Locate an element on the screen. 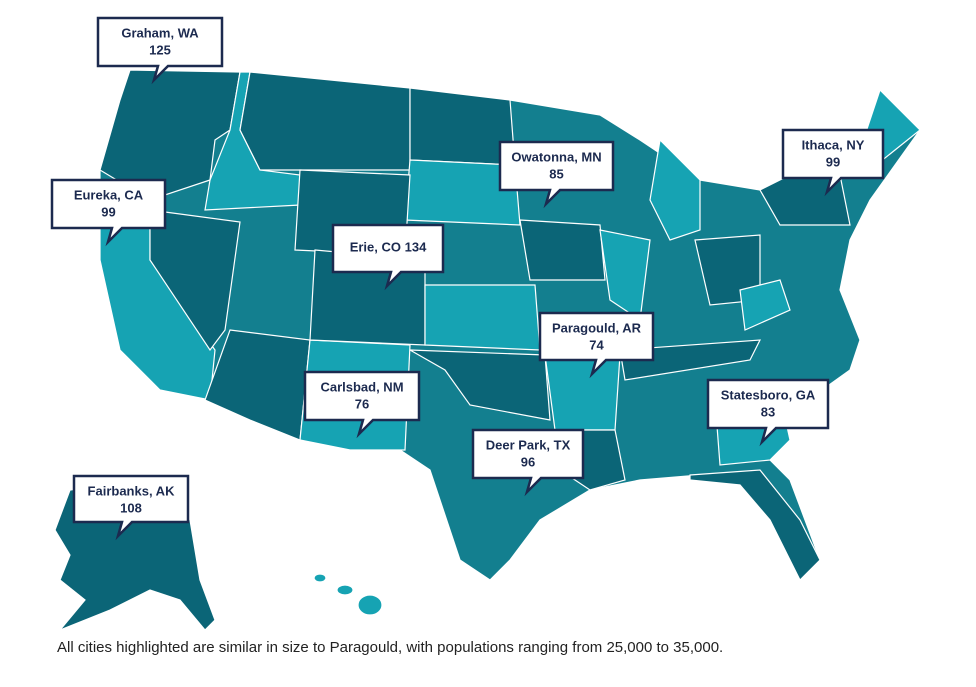  value: 96 is located at coordinates (528, 461).